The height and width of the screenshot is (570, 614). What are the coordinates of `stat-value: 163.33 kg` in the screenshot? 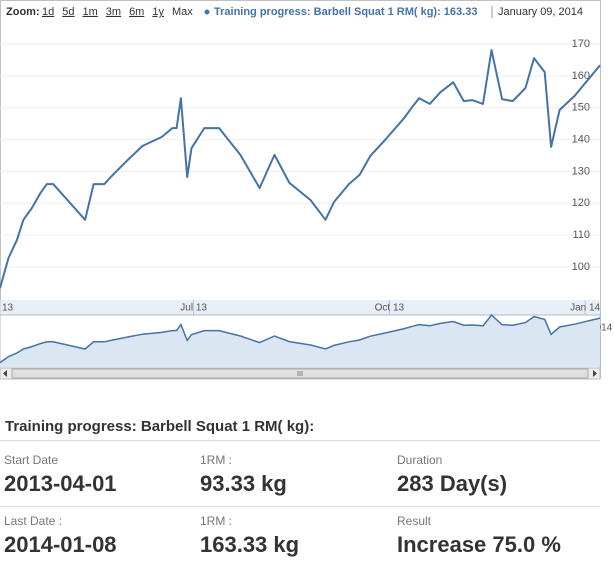 It's located at (250, 544).